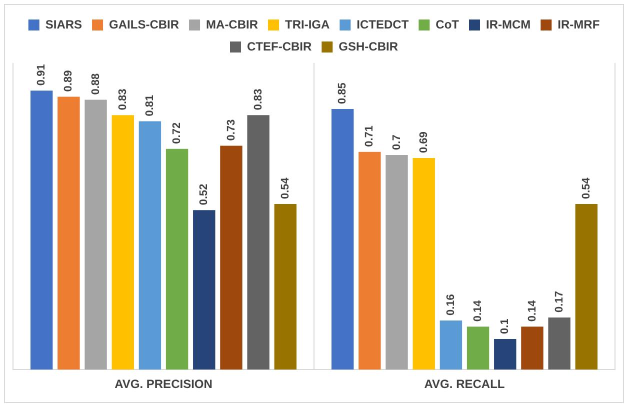  What do you see at coordinates (150, 105) in the screenshot?
I see `data-label: 0.81` at bounding box center [150, 105].